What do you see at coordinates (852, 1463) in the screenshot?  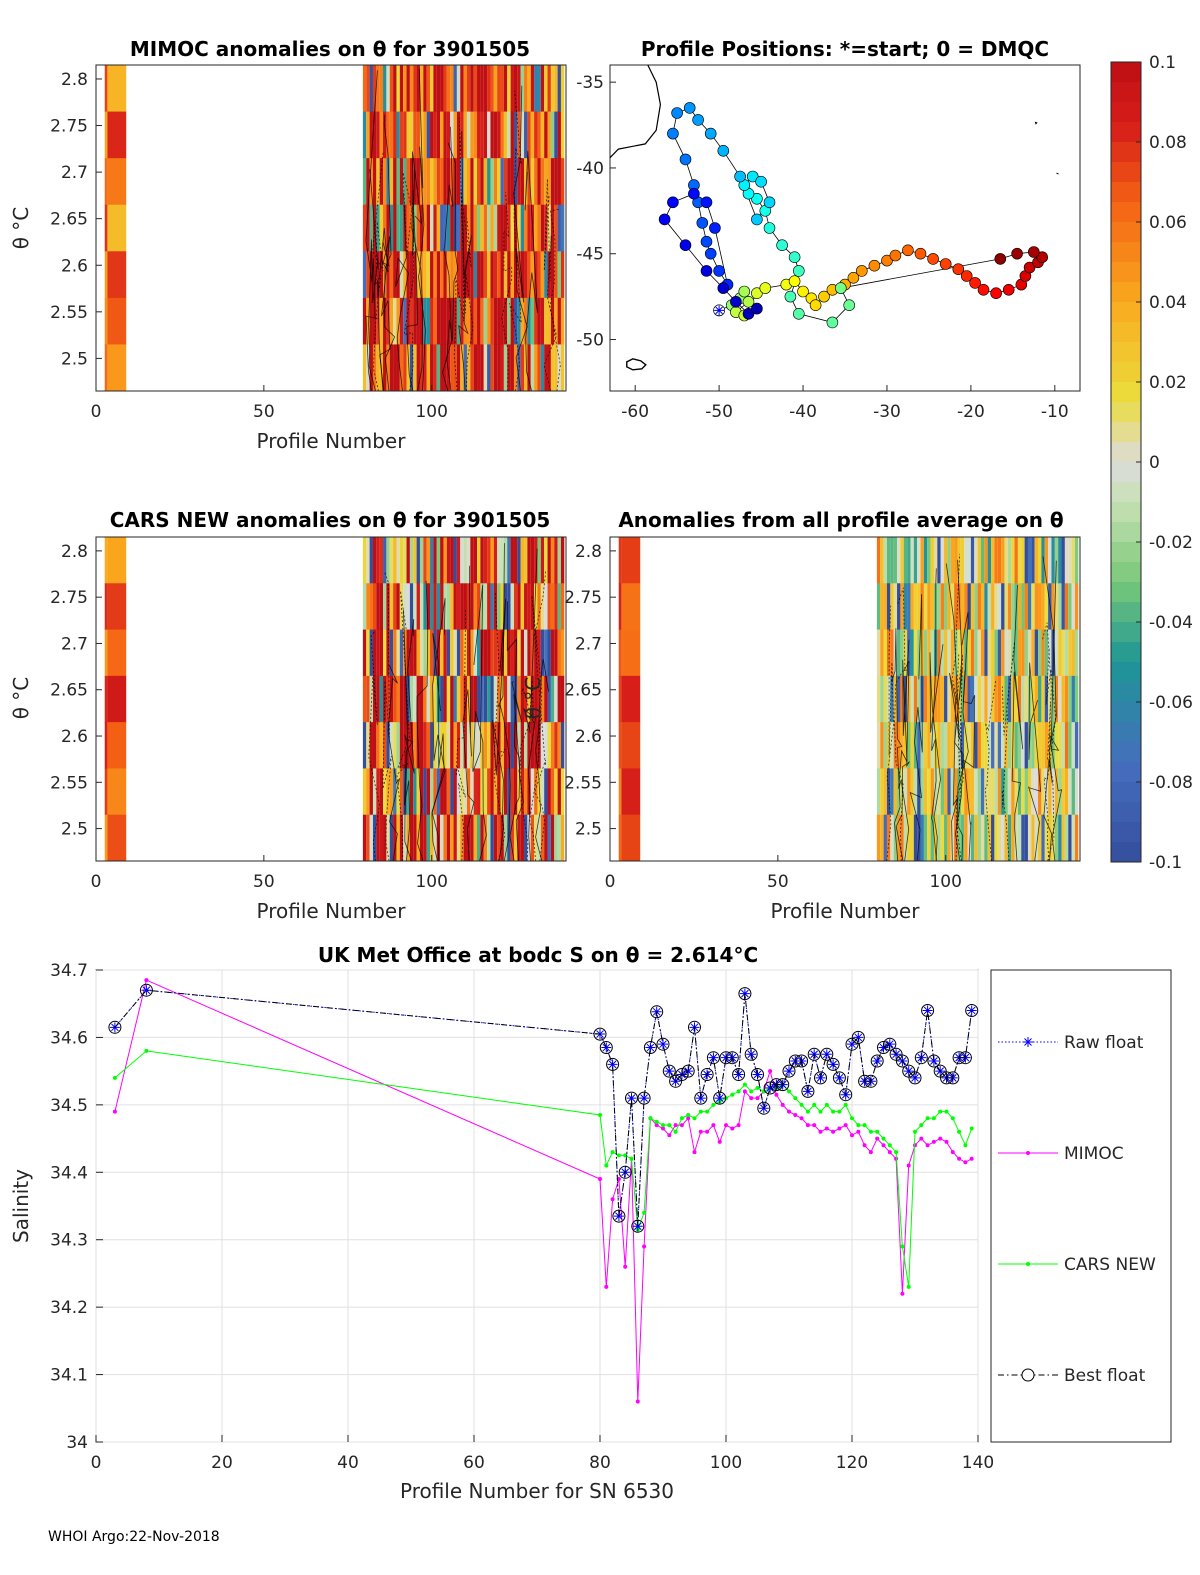 I see `x-tick-label: 120` at bounding box center [852, 1463].